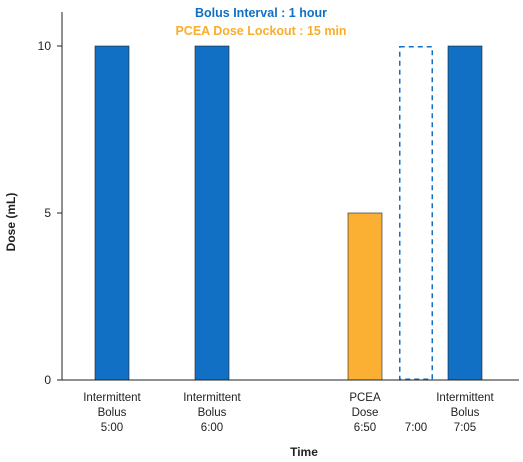 Image resolution: width=523 pixels, height=462 pixels. What do you see at coordinates (465, 428) in the screenshot?
I see `category-label-5-line-3: 7:05` at bounding box center [465, 428].